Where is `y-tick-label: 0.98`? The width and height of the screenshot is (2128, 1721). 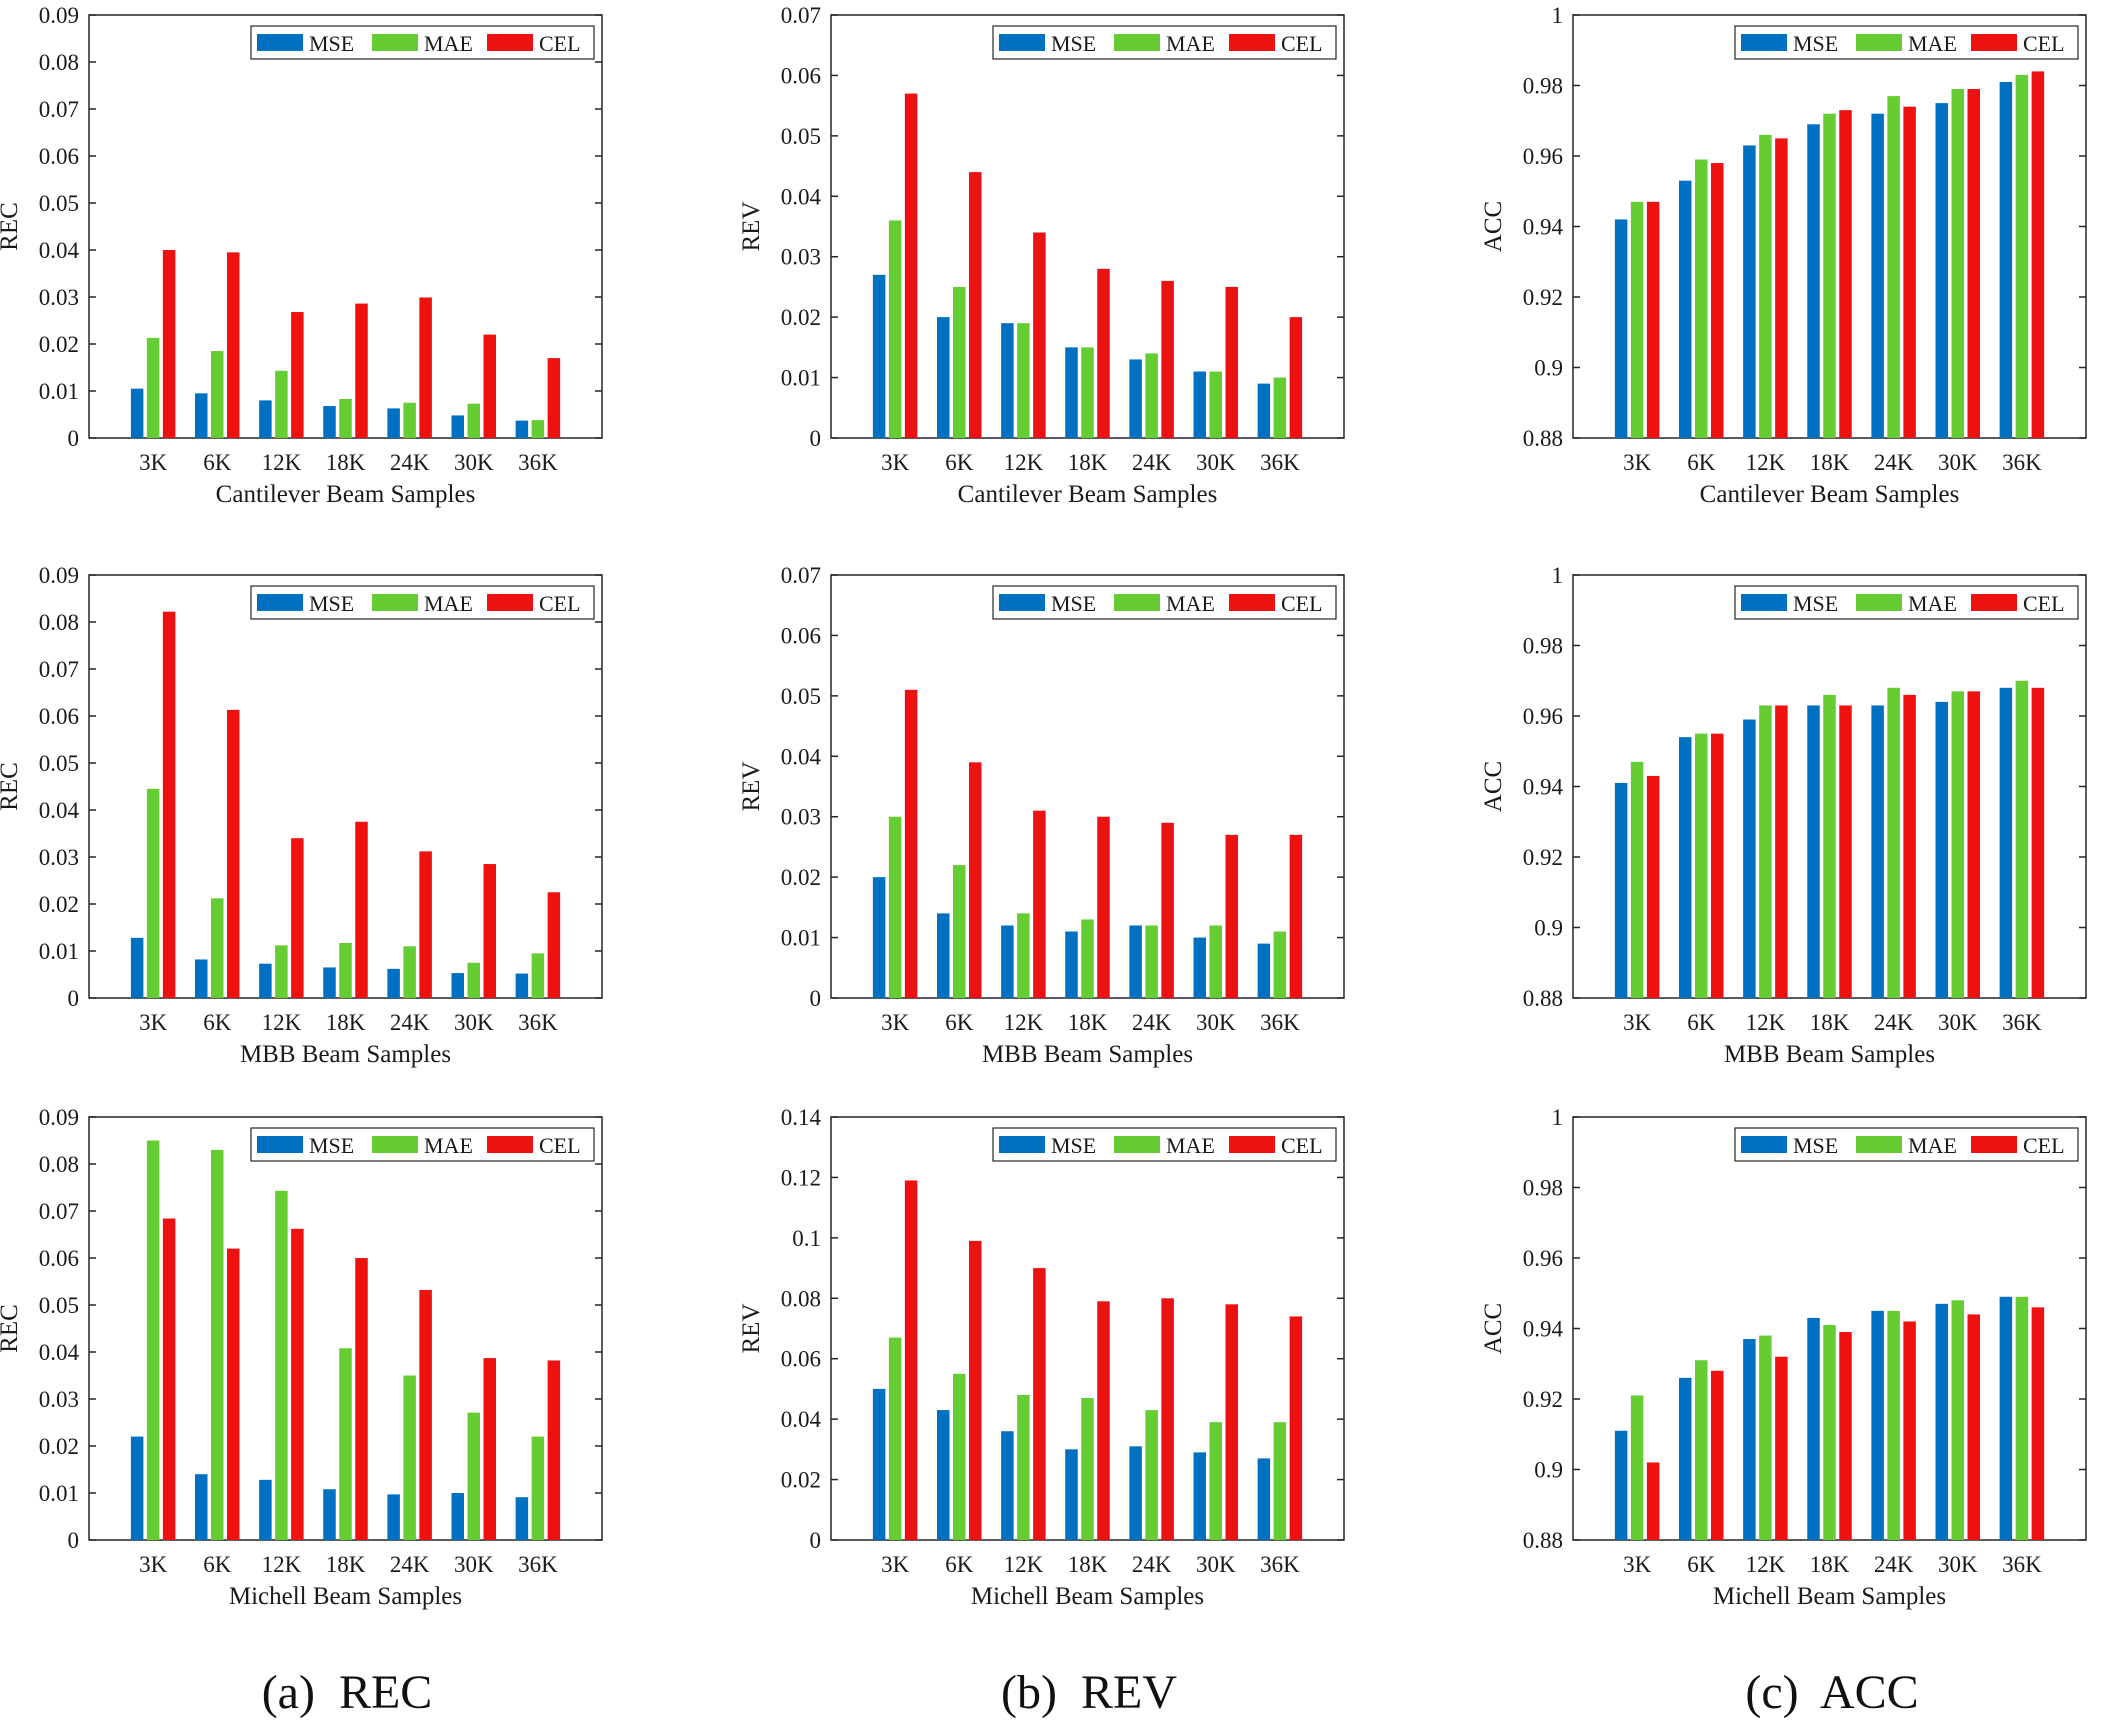
y-tick-label: 0.98 is located at coordinates (1543, 646).